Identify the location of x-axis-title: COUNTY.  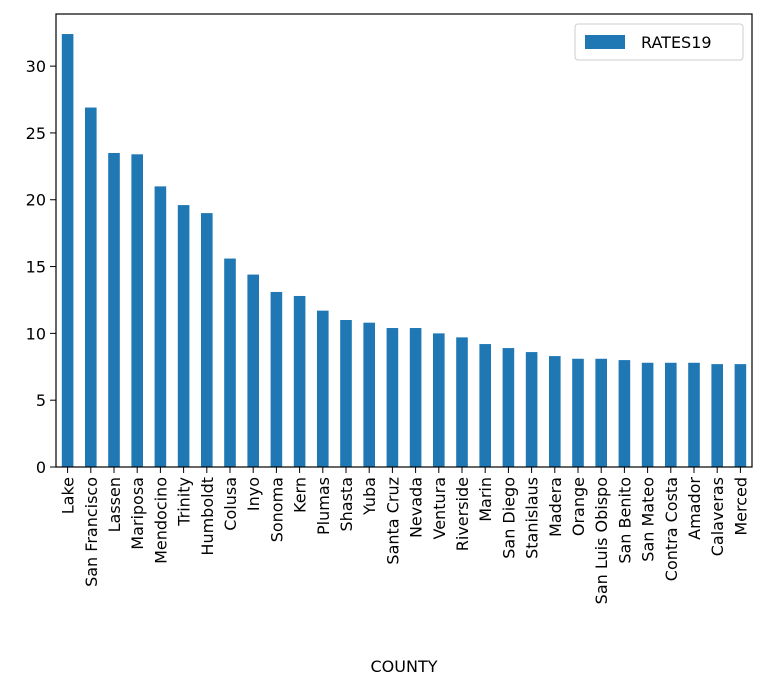
(404, 666).